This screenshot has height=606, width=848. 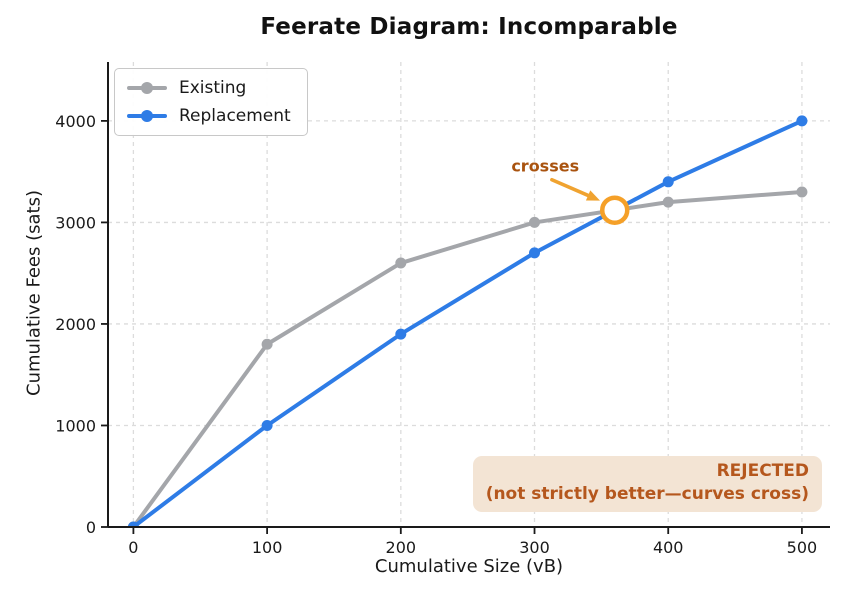 I want to click on badge-status-text: REJECTED, so click(x=762, y=471).